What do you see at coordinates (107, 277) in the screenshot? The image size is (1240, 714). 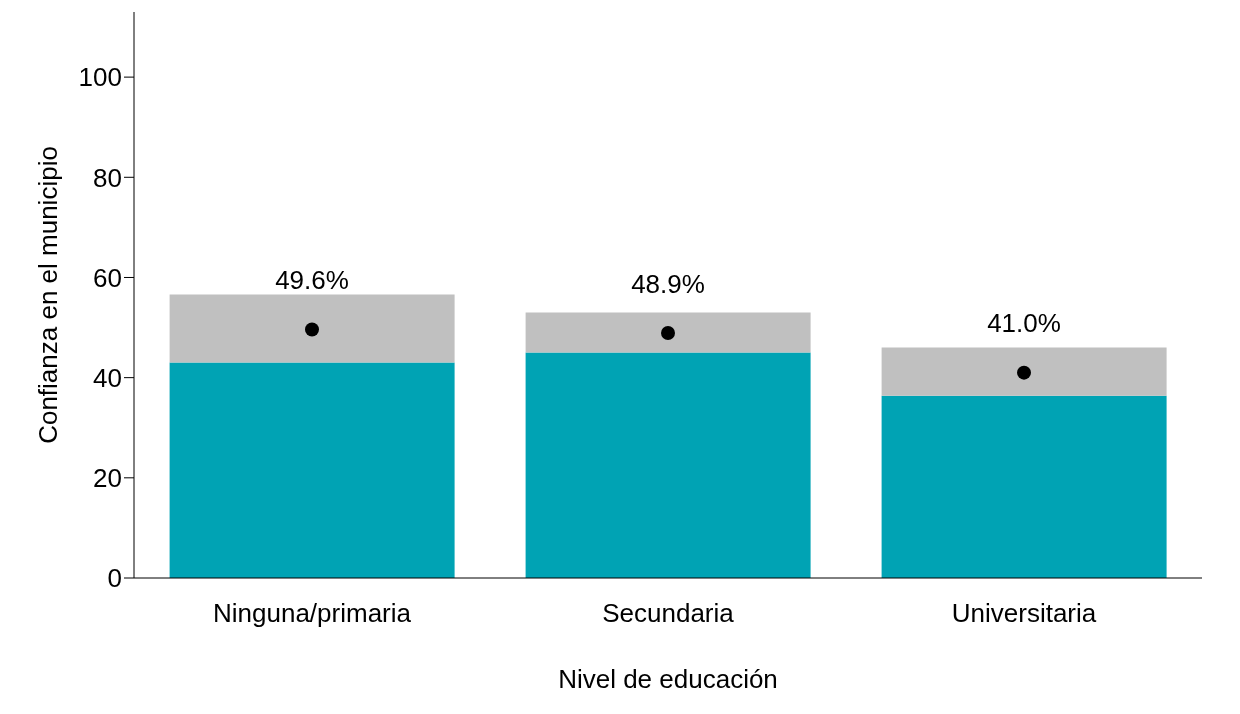 I see `y-tick-label: 60` at bounding box center [107, 277].